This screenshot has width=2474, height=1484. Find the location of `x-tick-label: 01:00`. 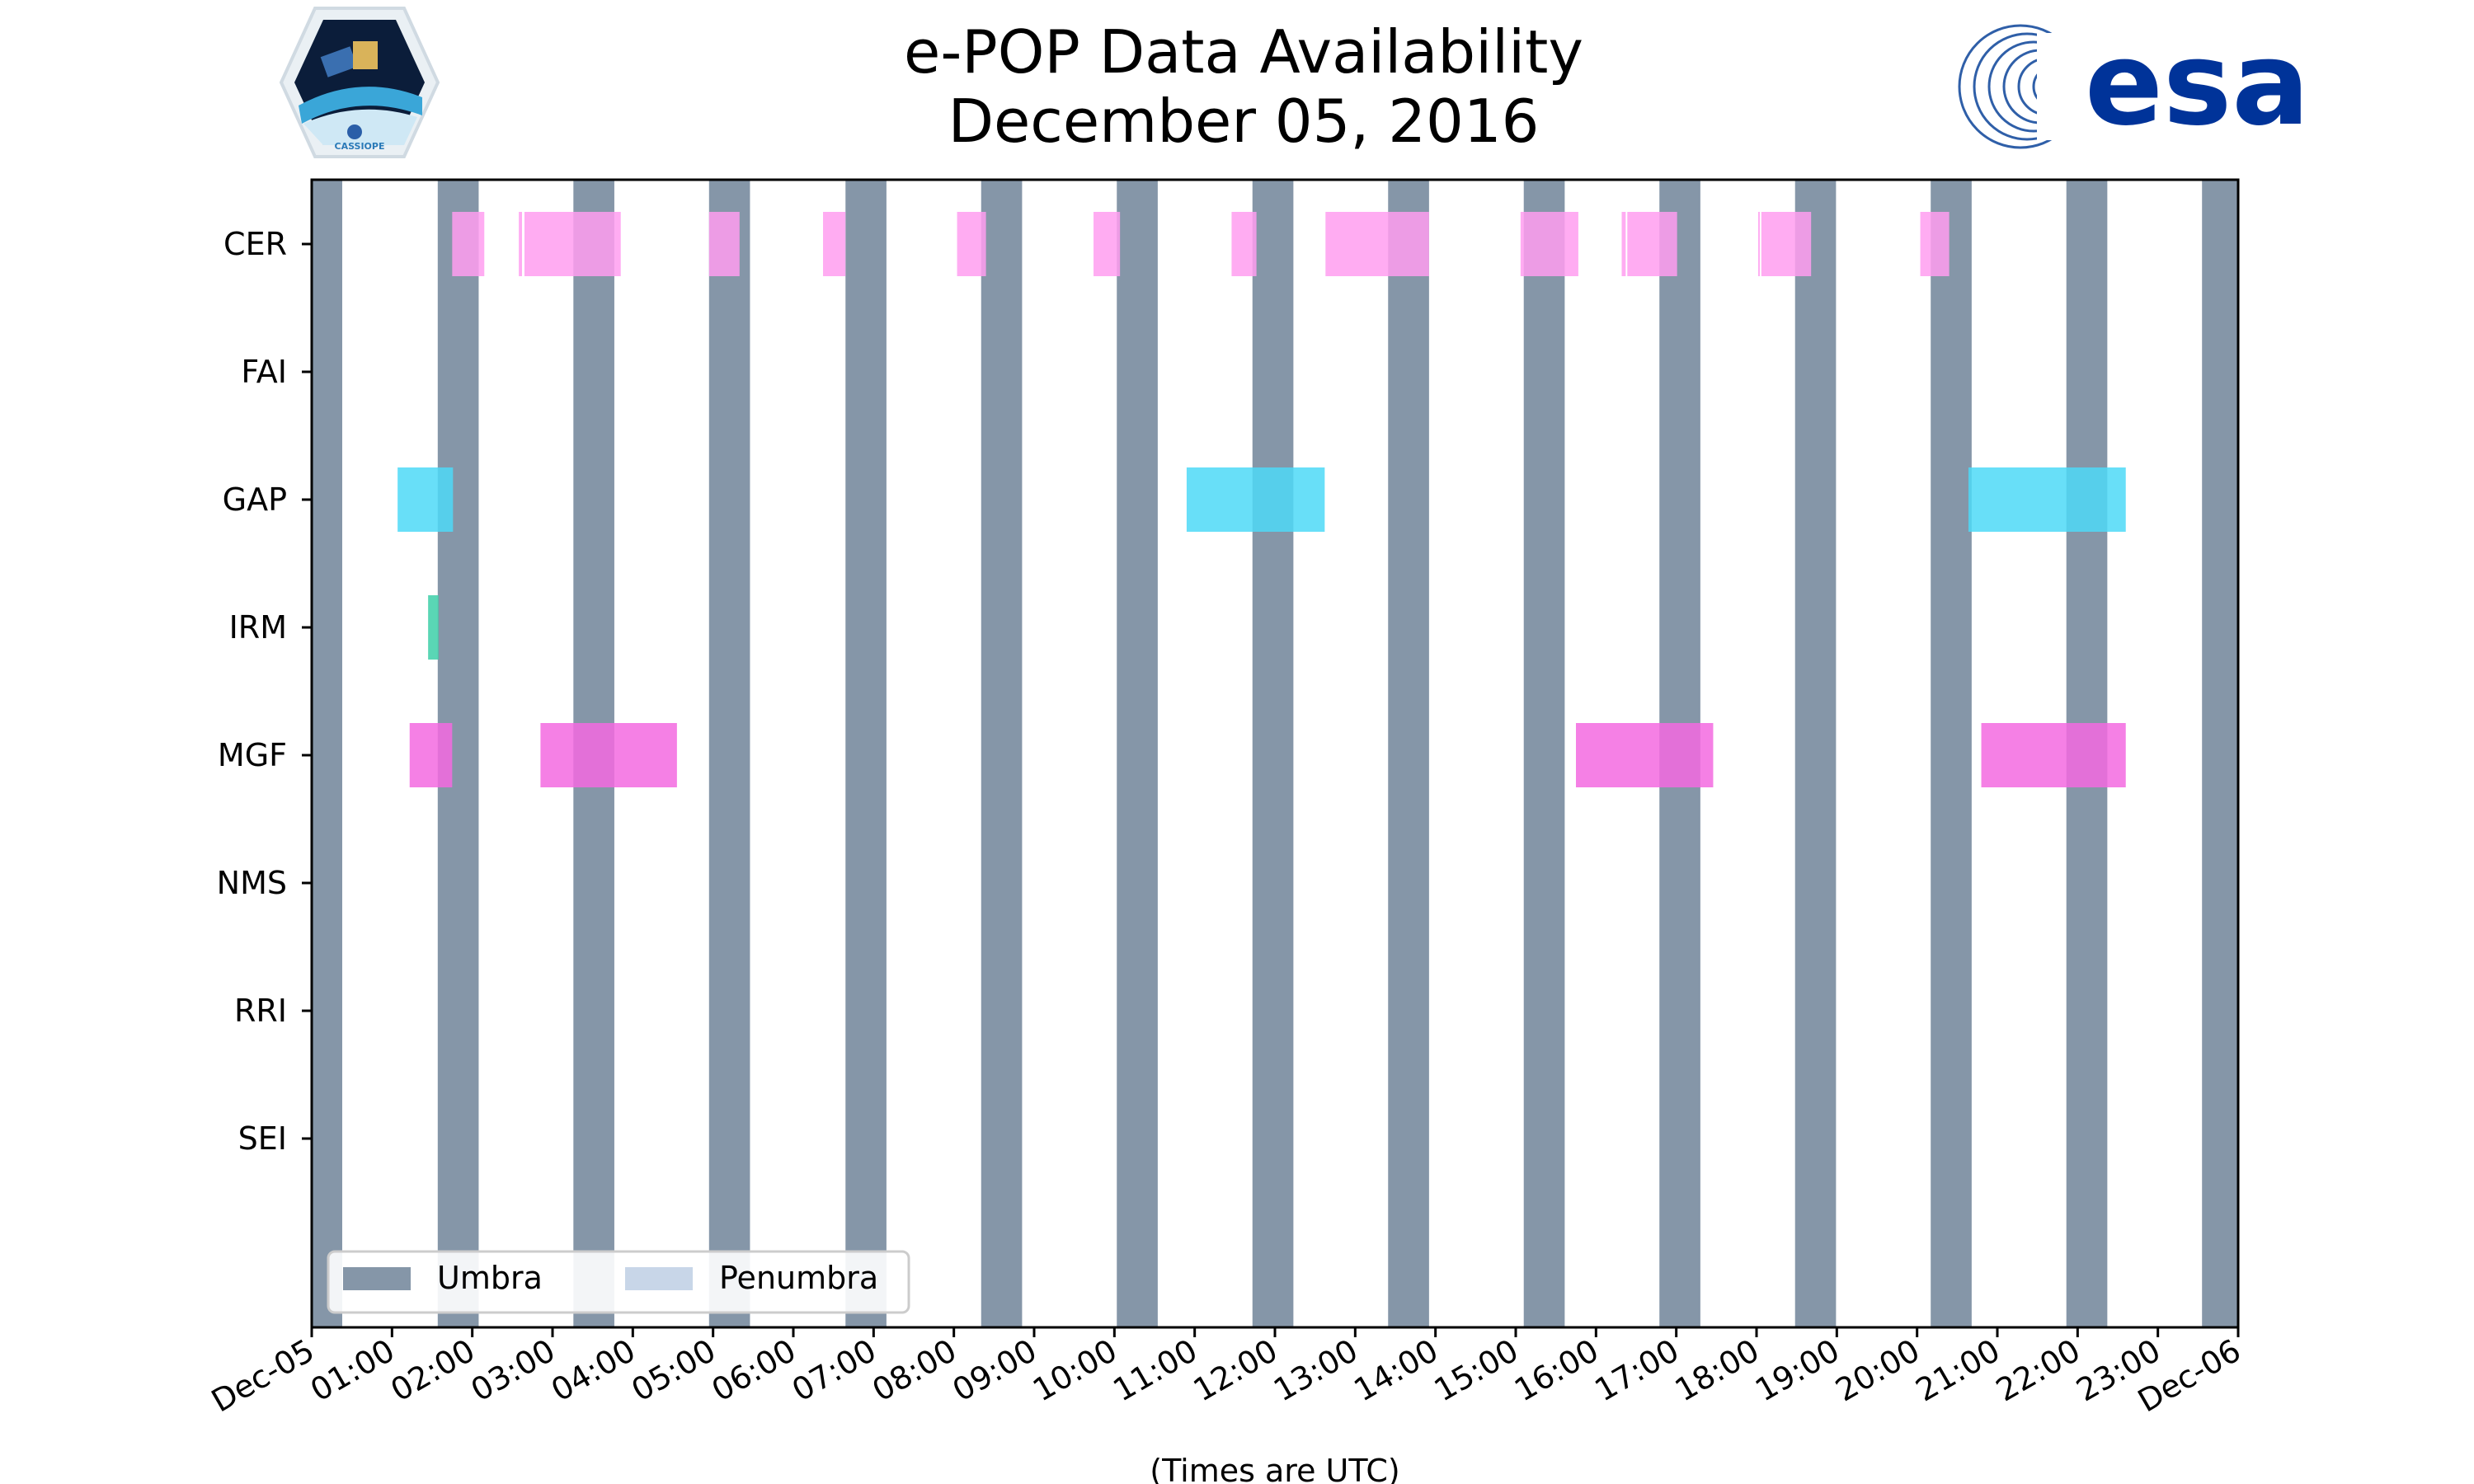

x-tick-label: 01:00 is located at coordinates (352, 1370).